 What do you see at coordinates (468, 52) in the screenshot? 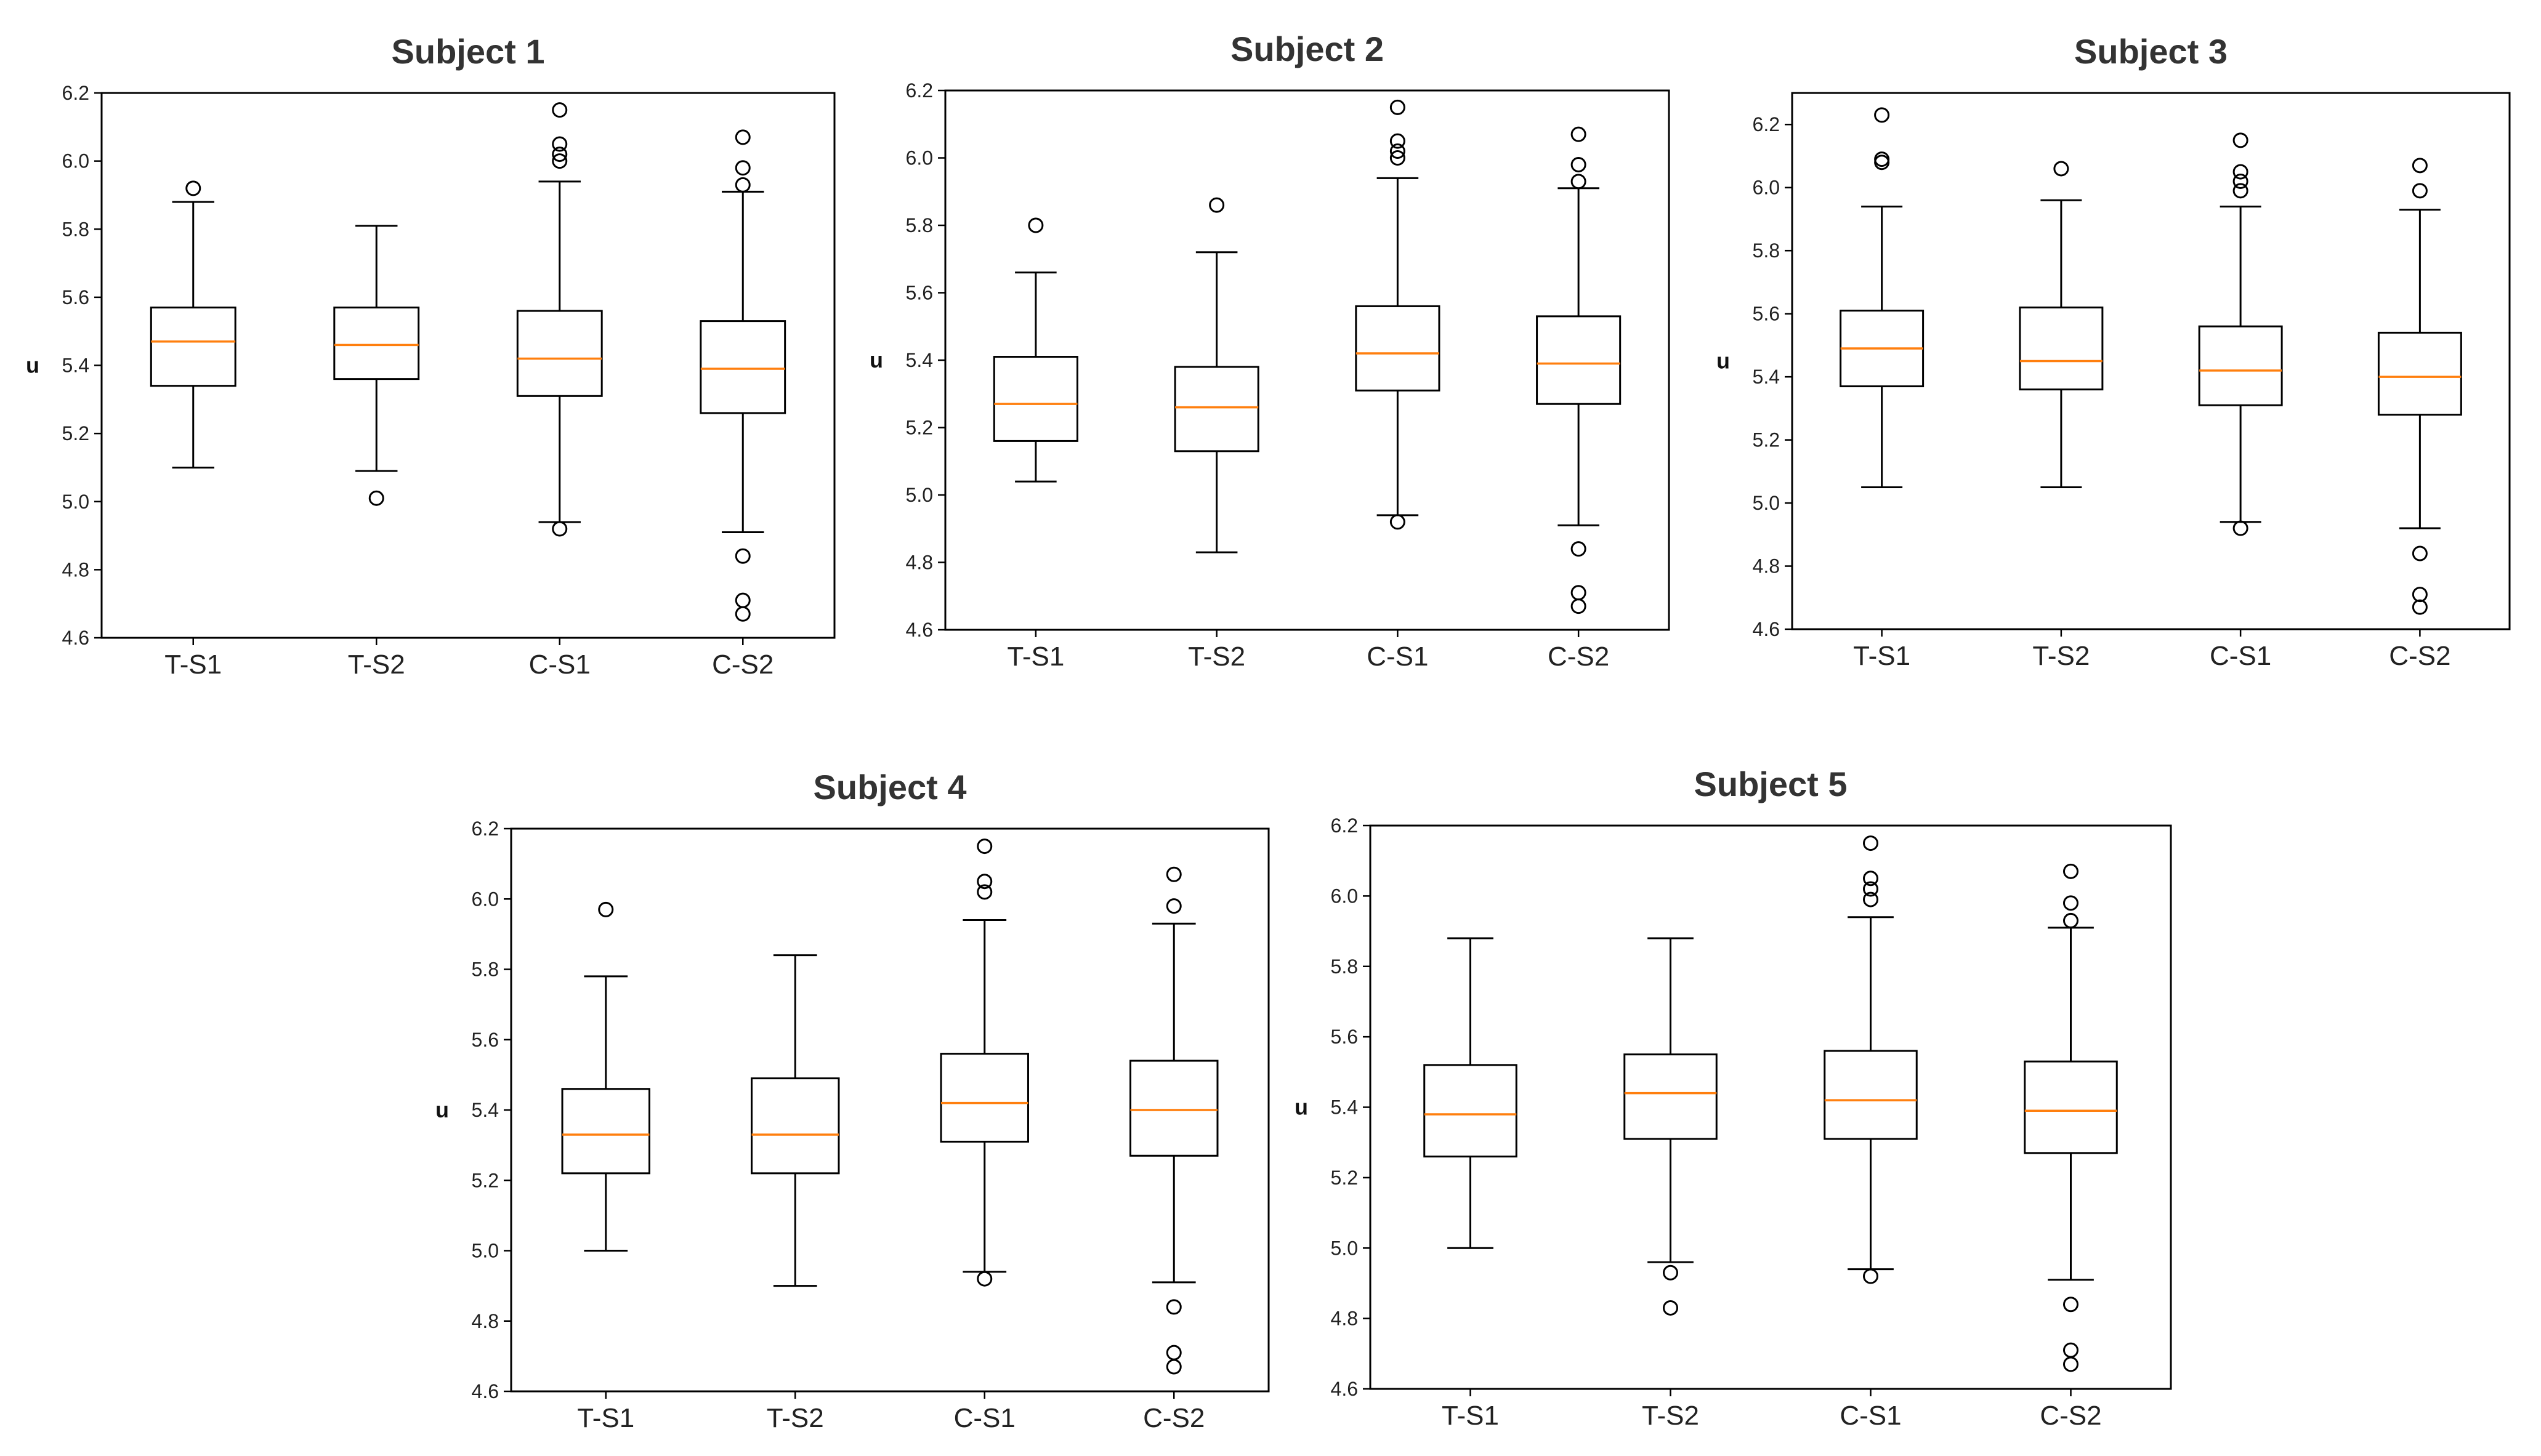
I see `chart-title: Subject 1` at bounding box center [468, 52].